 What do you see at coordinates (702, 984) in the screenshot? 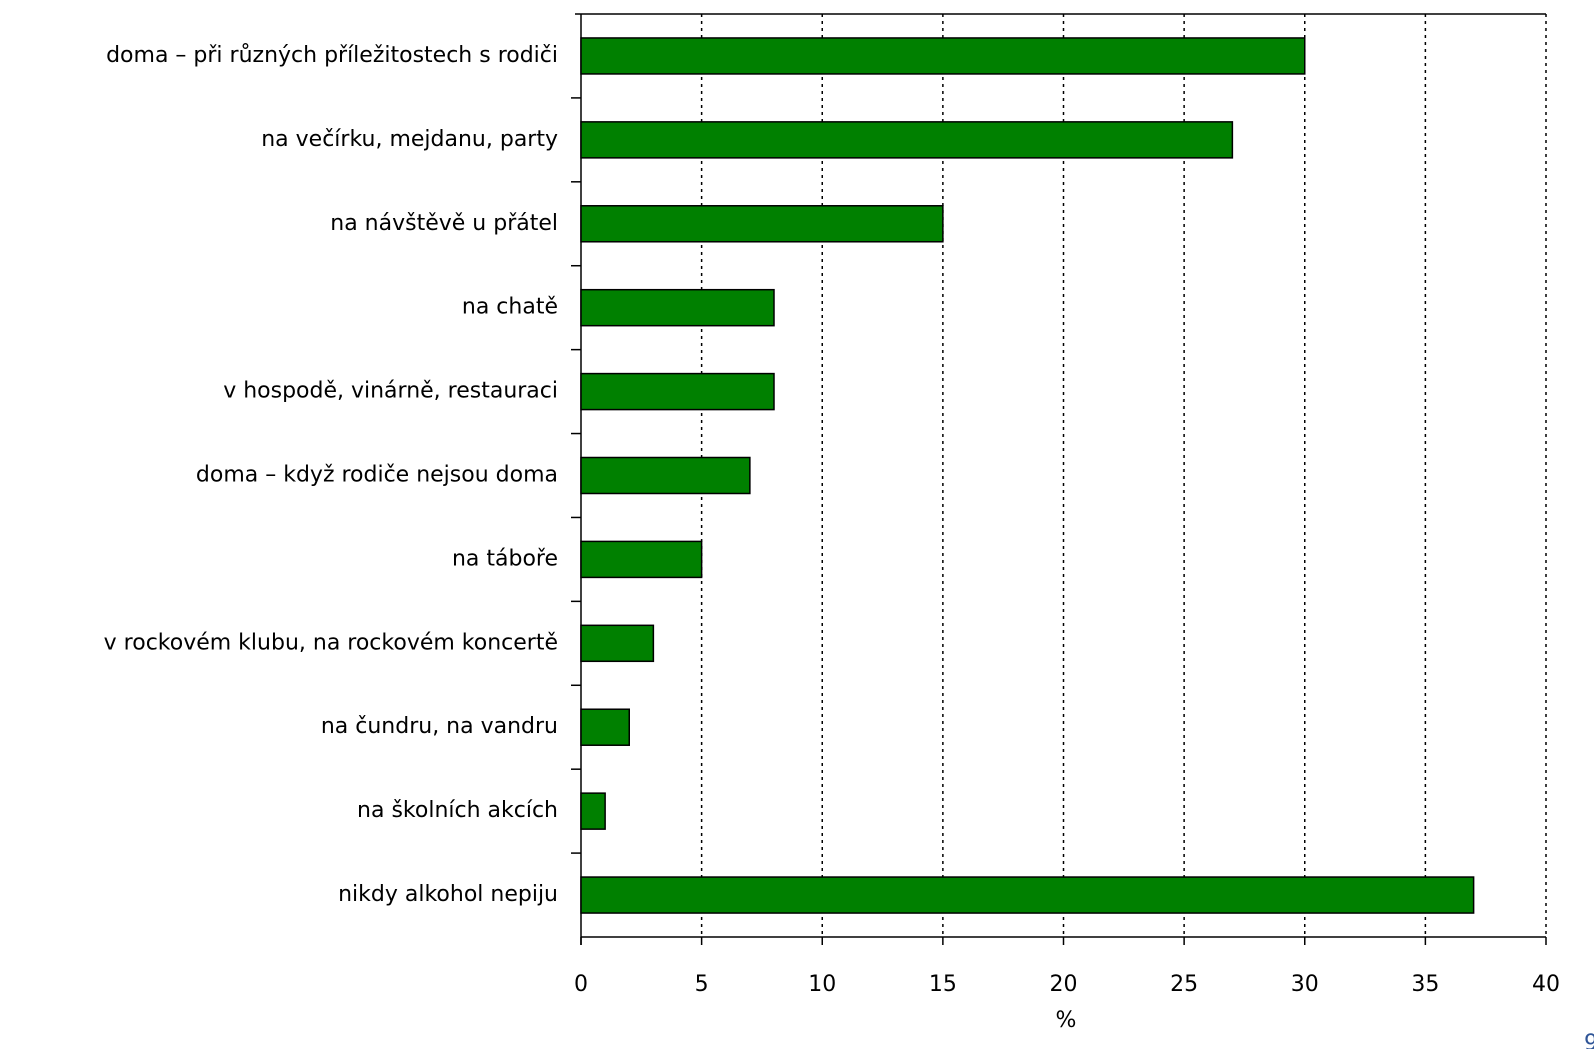
I see `x-tick-label: 5` at bounding box center [702, 984].